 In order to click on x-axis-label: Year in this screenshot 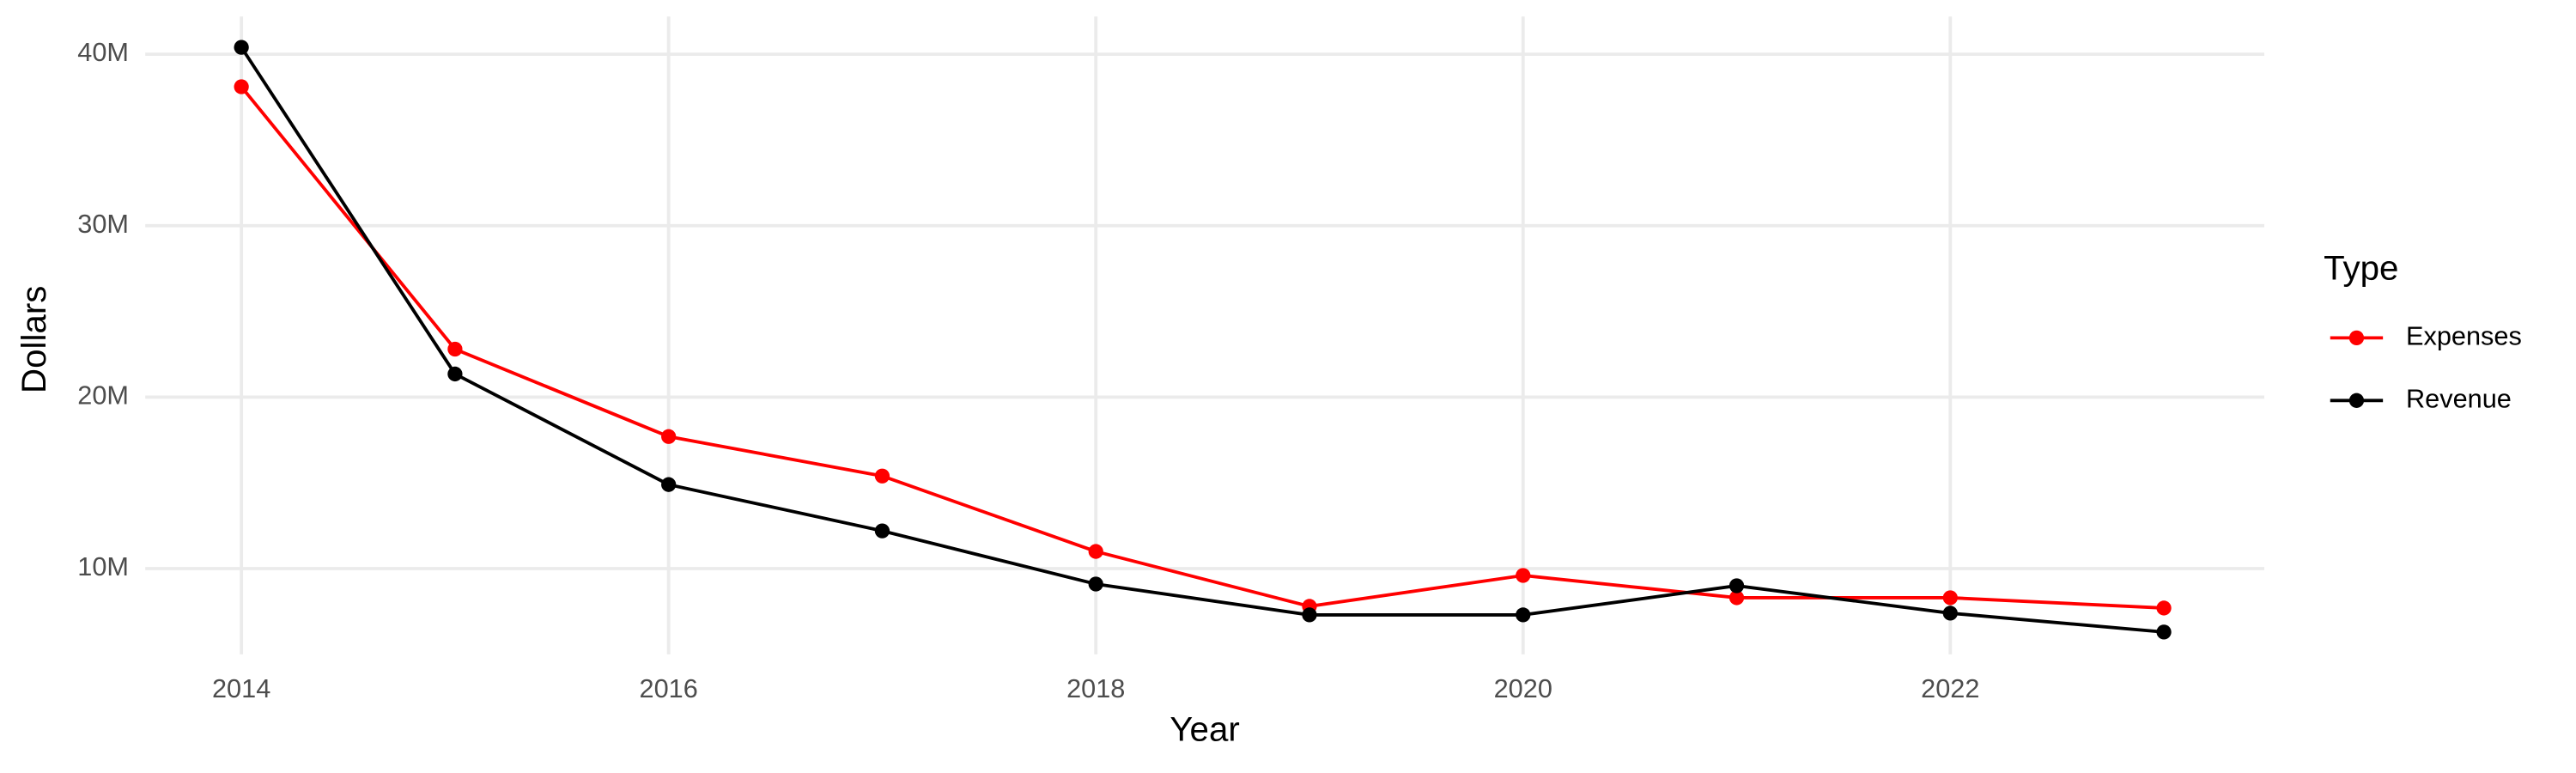, I will do `click(1204, 729)`.